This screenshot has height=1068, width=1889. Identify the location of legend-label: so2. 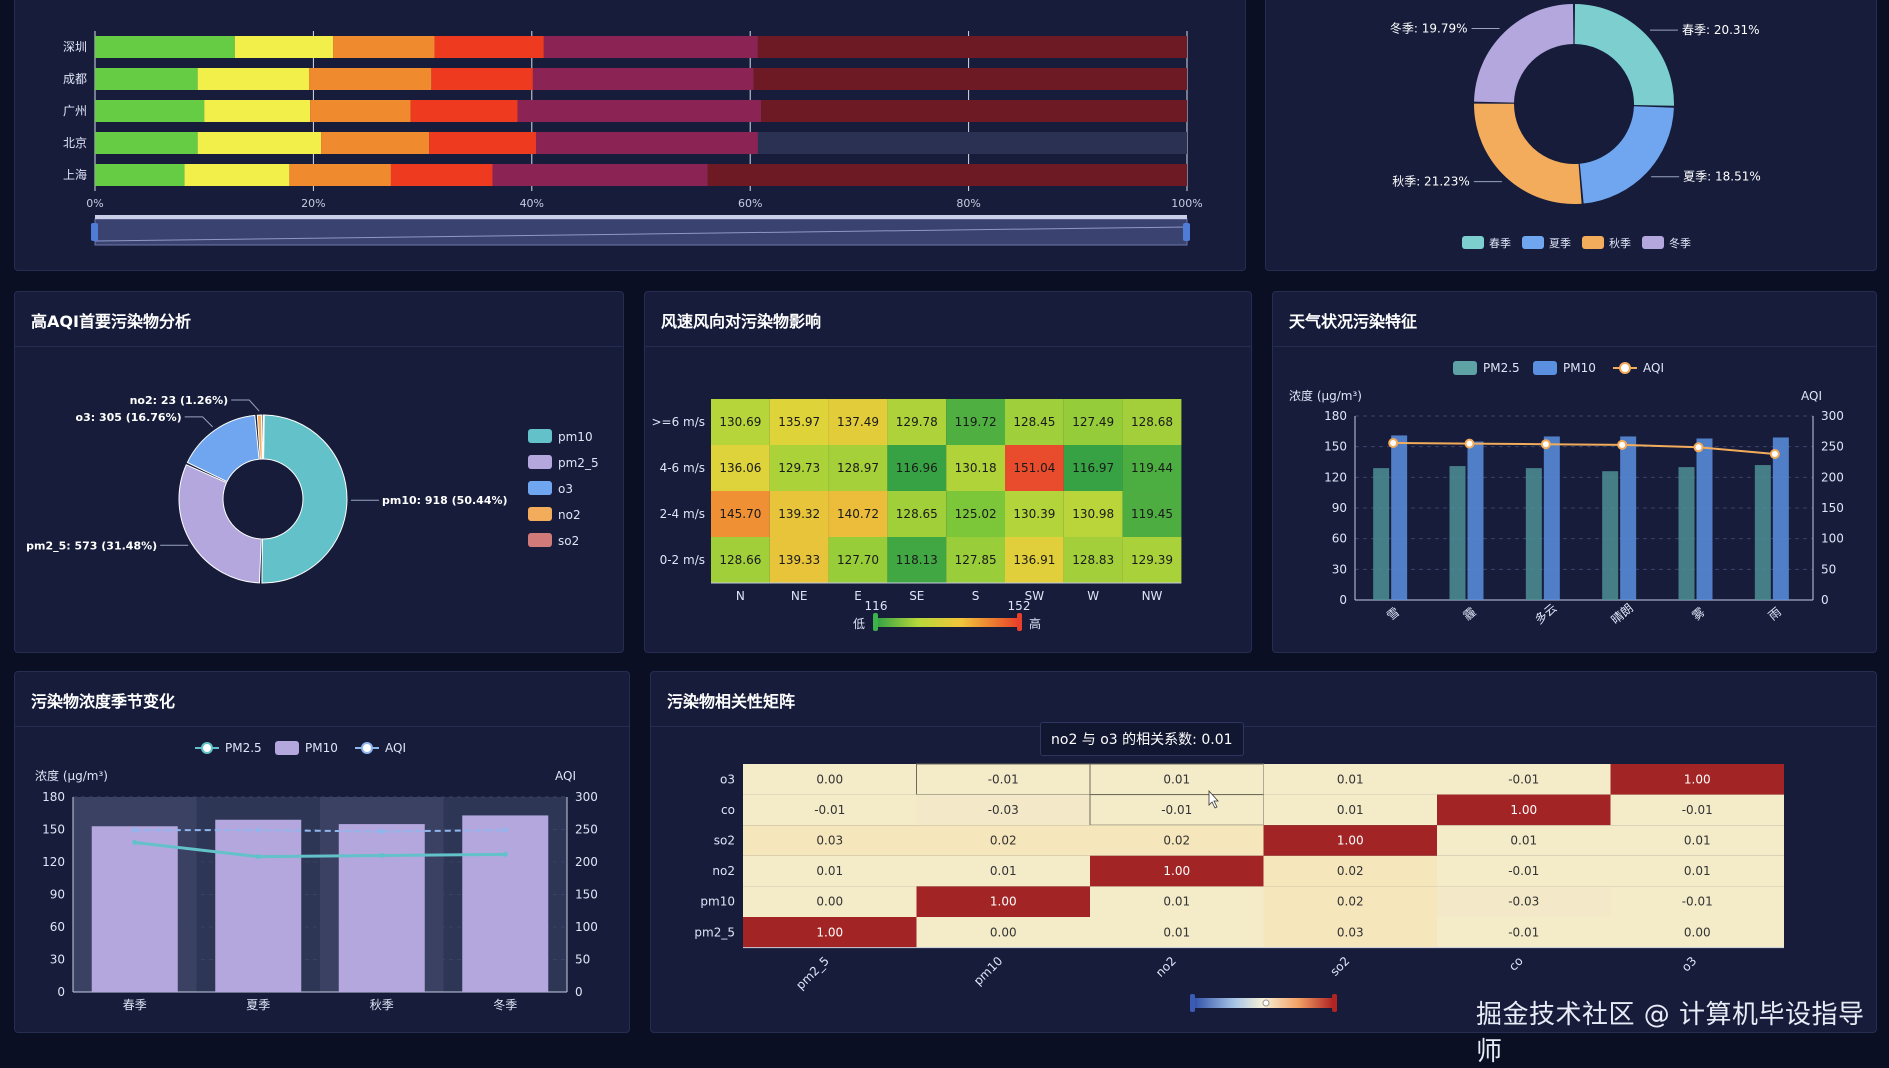
(568, 541).